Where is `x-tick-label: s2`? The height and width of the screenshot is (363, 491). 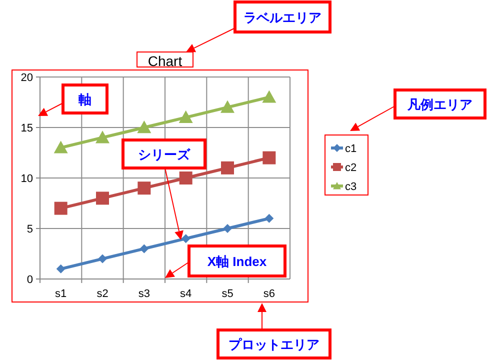
x-tick-label: s2 is located at coordinates (102, 294).